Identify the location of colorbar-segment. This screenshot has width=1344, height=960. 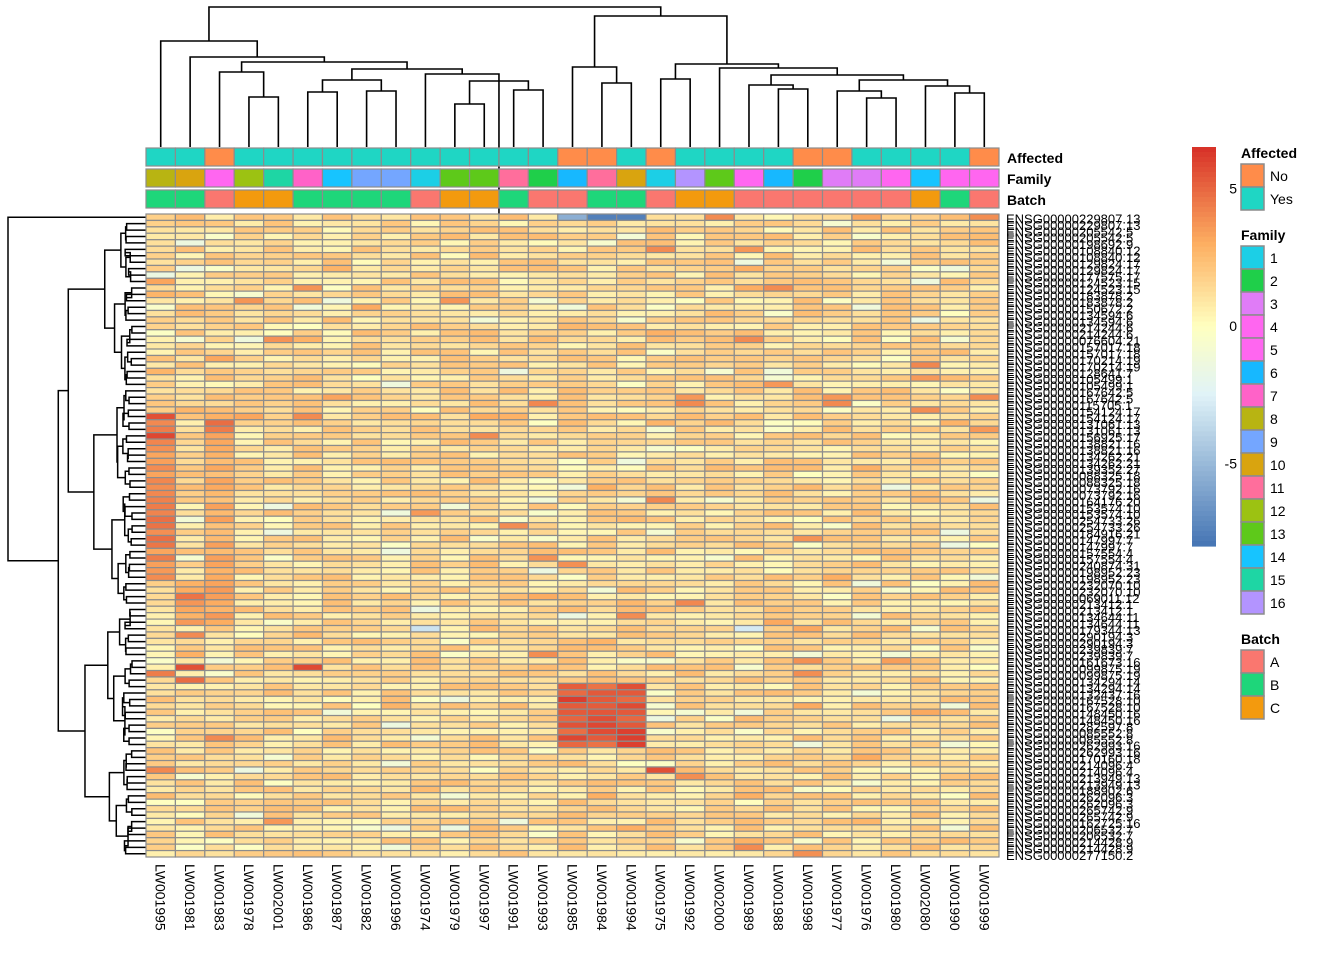
(1204, 499).